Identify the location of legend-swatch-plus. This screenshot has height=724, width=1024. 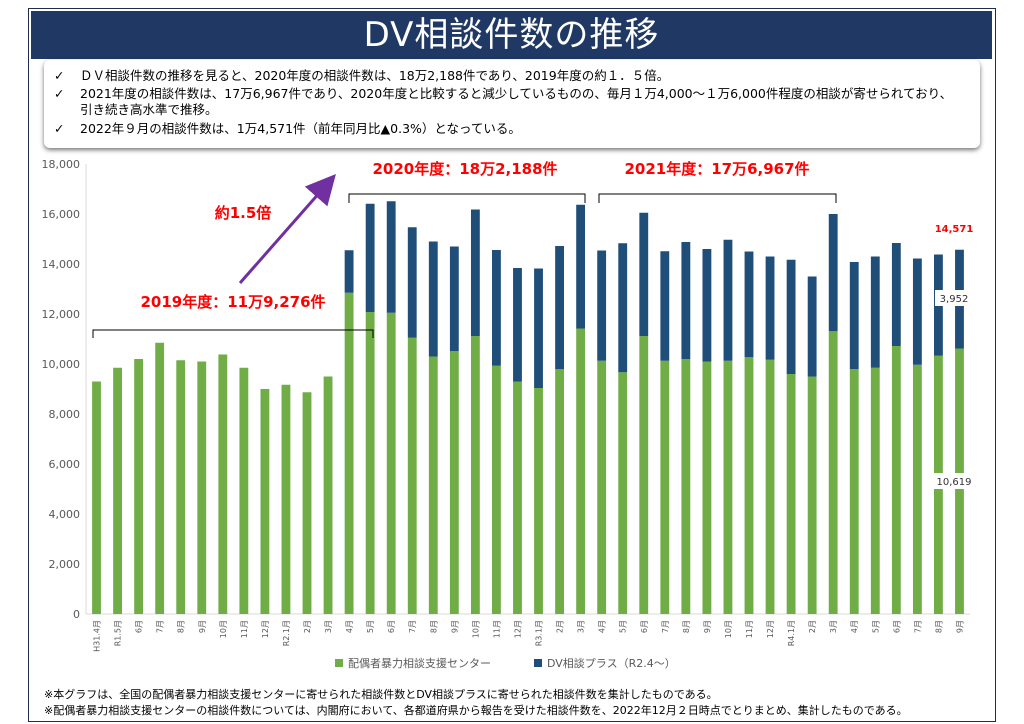
(538, 663).